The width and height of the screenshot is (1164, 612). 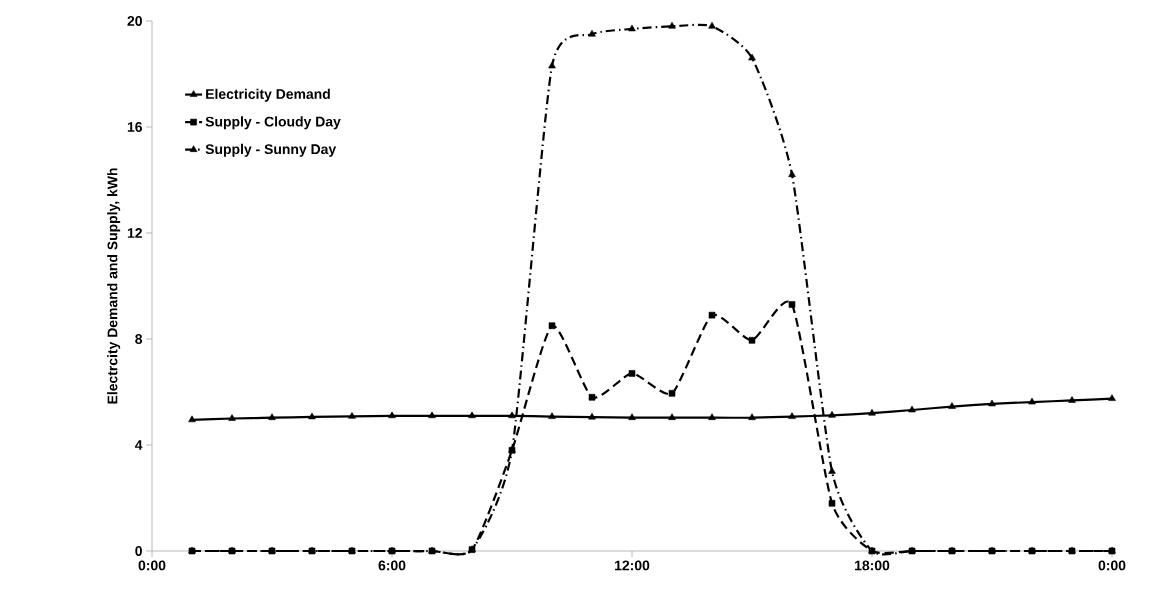 I want to click on y-tick-label: 0, so click(x=138, y=551).